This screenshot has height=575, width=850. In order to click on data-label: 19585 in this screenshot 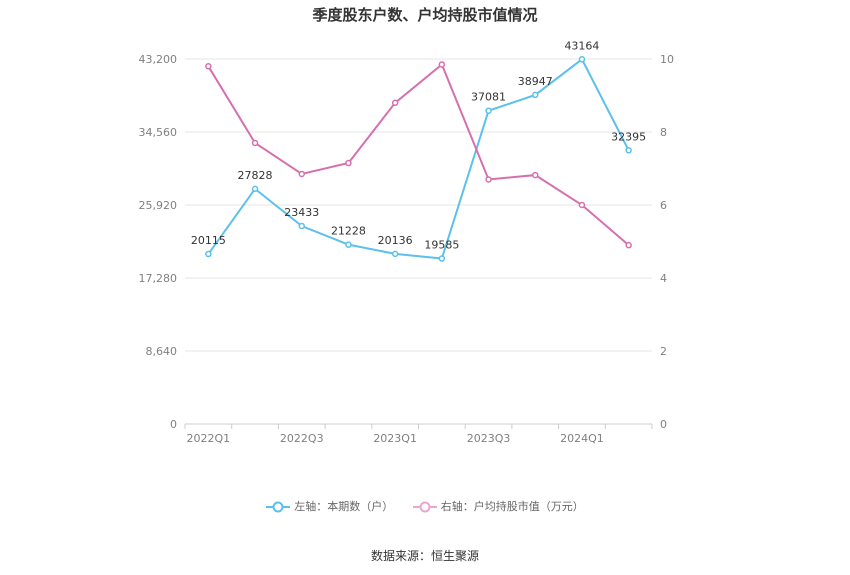, I will do `click(441, 245)`.